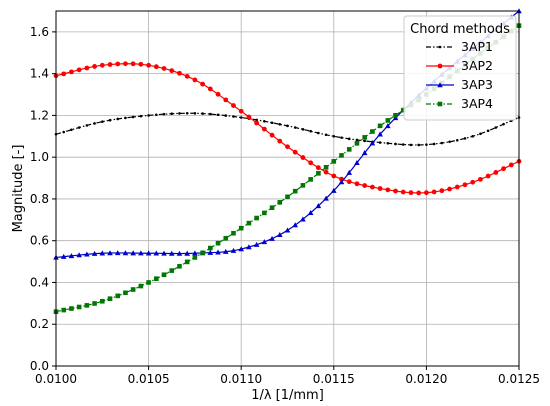 Image resolution: width=550 pixels, height=406 pixels. I want to click on legend-swatch-marker, so click(440, 66).